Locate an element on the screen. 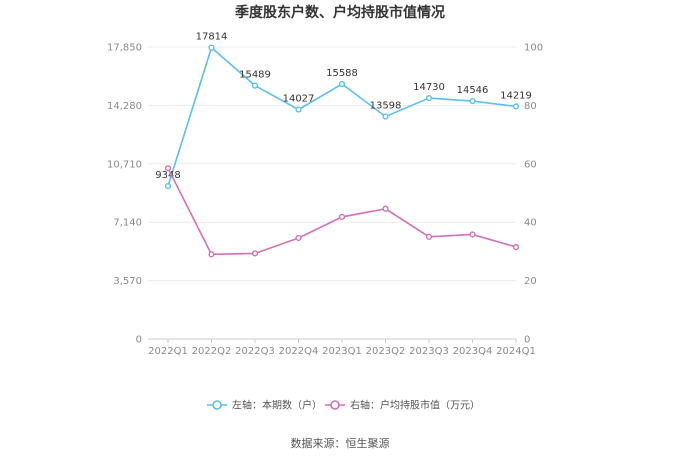 The image size is (680, 460). data-label: 14027 is located at coordinates (299, 99).